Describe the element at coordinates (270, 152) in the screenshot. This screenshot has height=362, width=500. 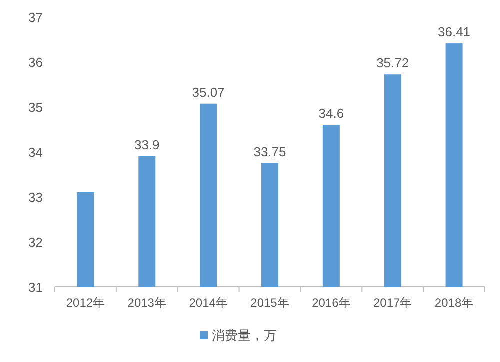
I see `text: 33.75` at that location.